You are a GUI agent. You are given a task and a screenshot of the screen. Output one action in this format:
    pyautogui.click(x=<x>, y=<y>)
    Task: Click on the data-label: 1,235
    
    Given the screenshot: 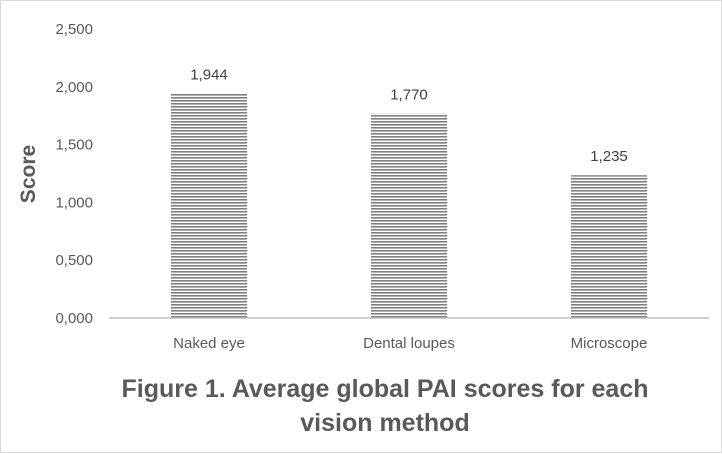 What is the action you would take?
    pyautogui.click(x=609, y=156)
    